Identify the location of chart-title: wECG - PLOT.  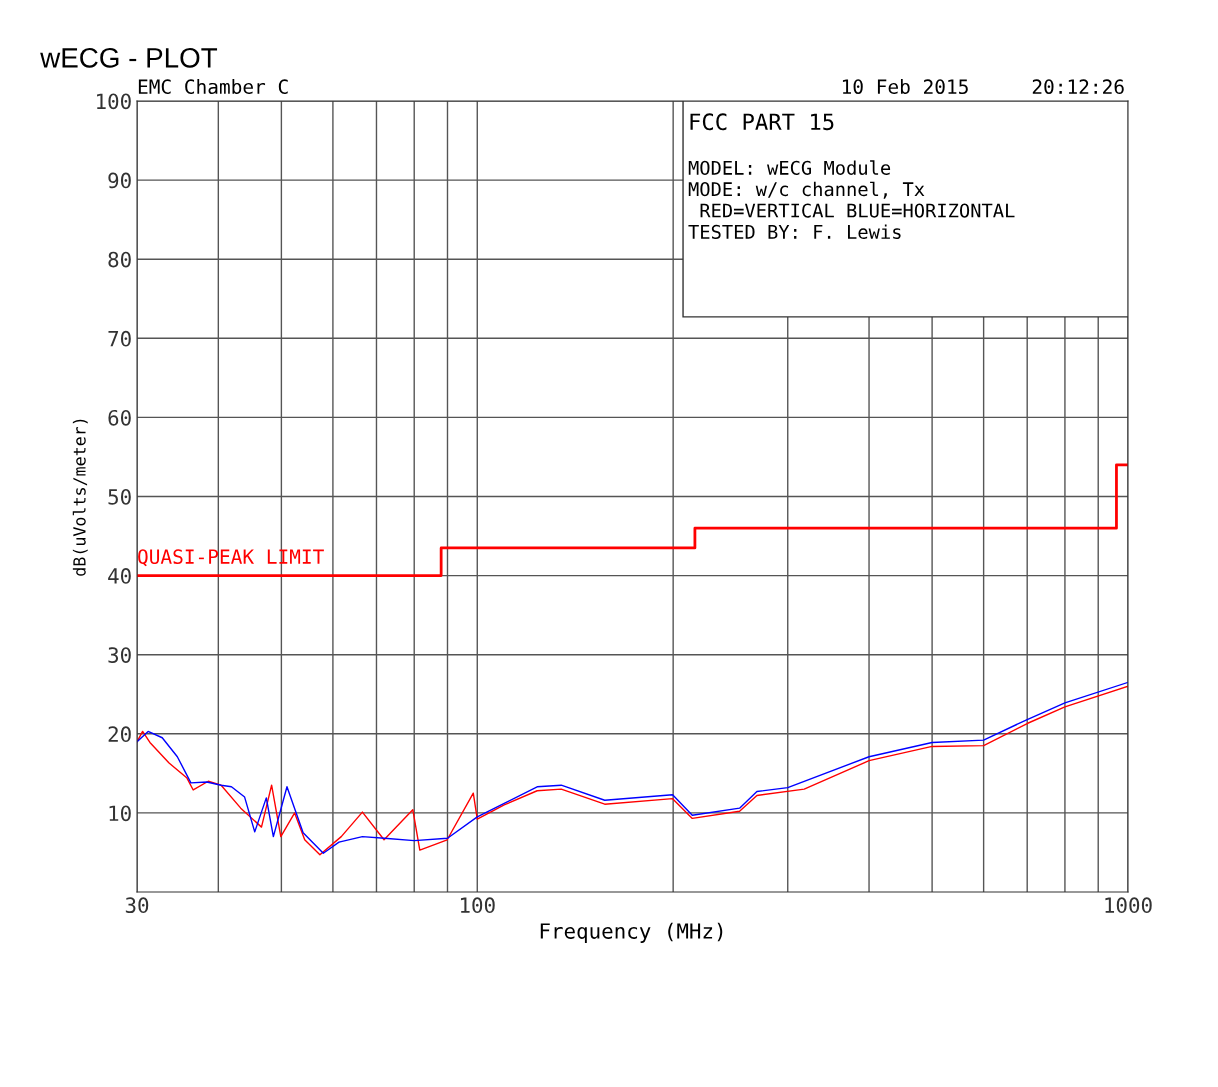
(129, 58).